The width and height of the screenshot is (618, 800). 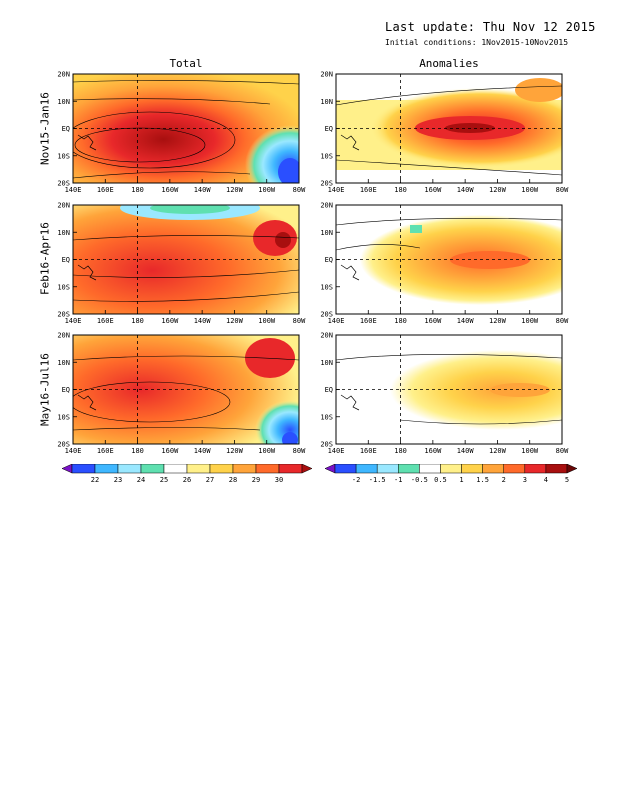 I want to click on colorbar-label: -2, so click(x=356, y=480).